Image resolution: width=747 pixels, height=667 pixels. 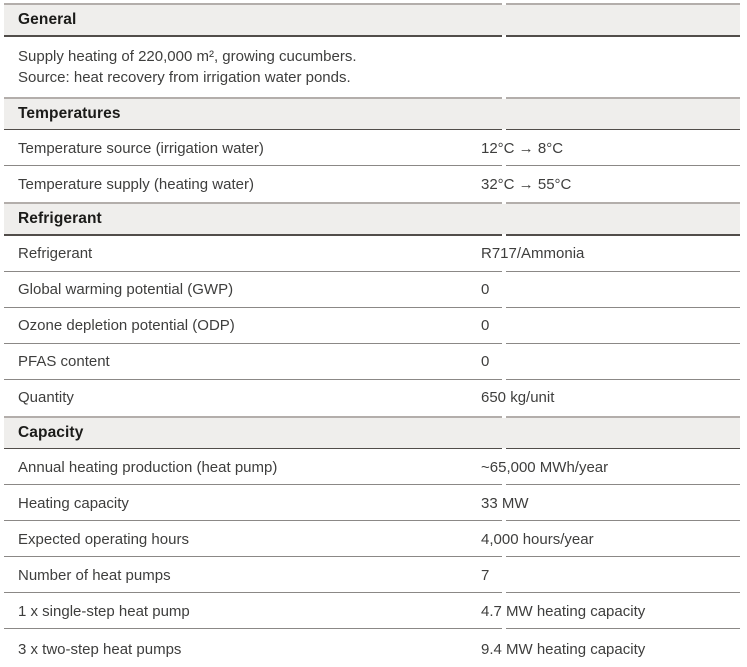 What do you see at coordinates (522, 148) in the screenshot?
I see `row-value: 12°C → 8°C` at bounding box center [522, 148].